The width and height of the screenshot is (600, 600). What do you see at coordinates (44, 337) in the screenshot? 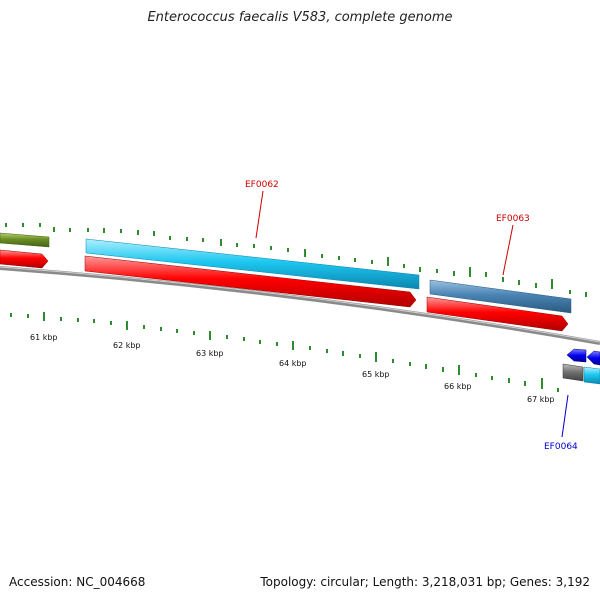
I see `scale-label-61kbp: 61 kbp` at bounding box center [44, 337].